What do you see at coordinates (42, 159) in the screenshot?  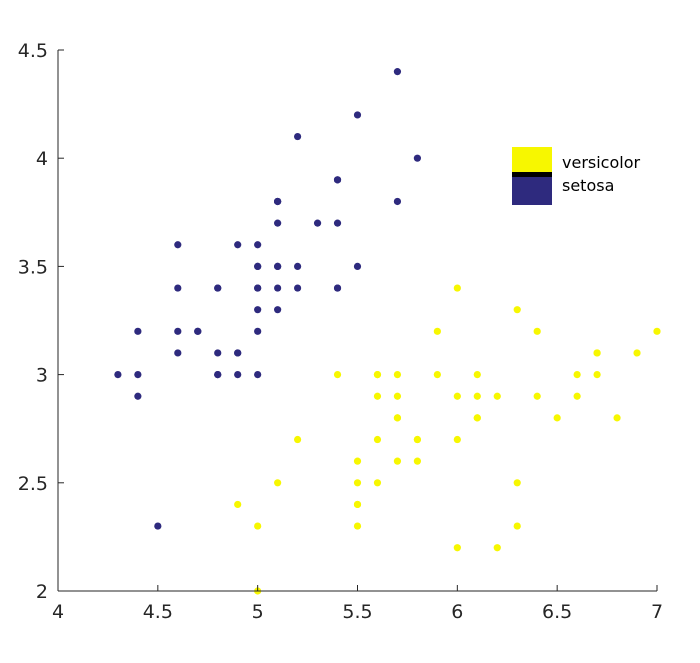 I see `y-tick-label: 4` at bounding box center [42, 159].